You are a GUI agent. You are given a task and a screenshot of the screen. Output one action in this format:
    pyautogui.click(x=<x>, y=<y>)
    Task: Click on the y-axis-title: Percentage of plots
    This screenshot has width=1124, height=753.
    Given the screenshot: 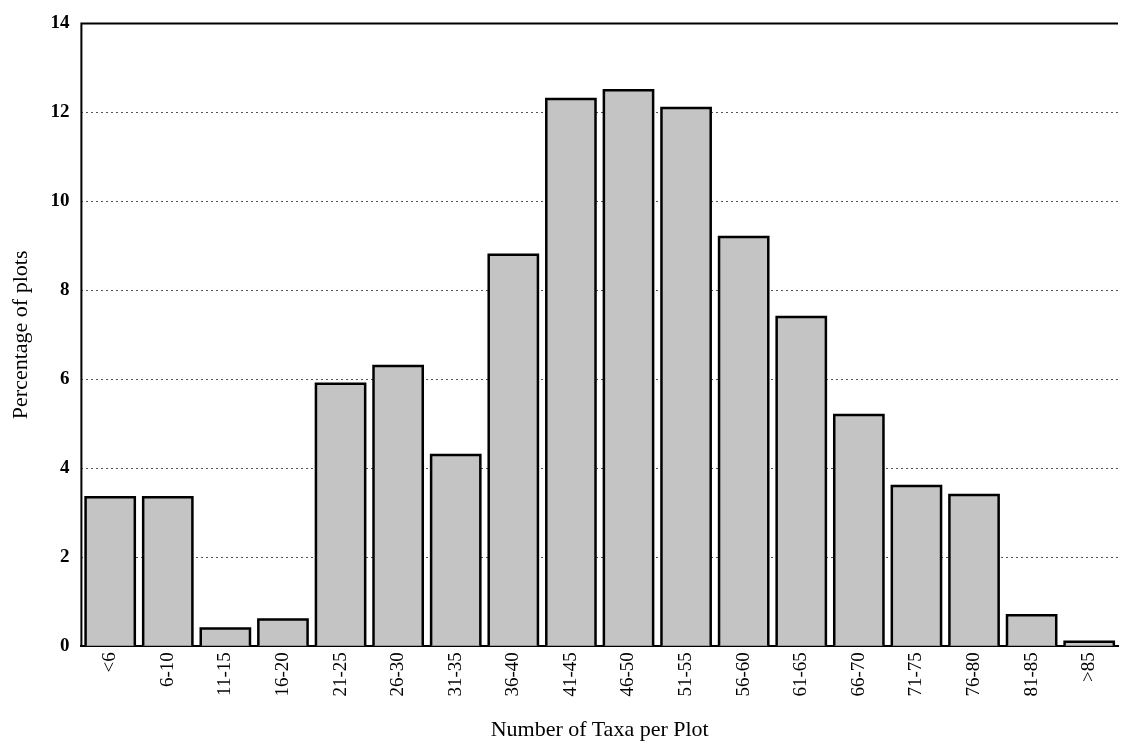 What is the action you would take?
    pyautogui.click(x=19, y=335)
    